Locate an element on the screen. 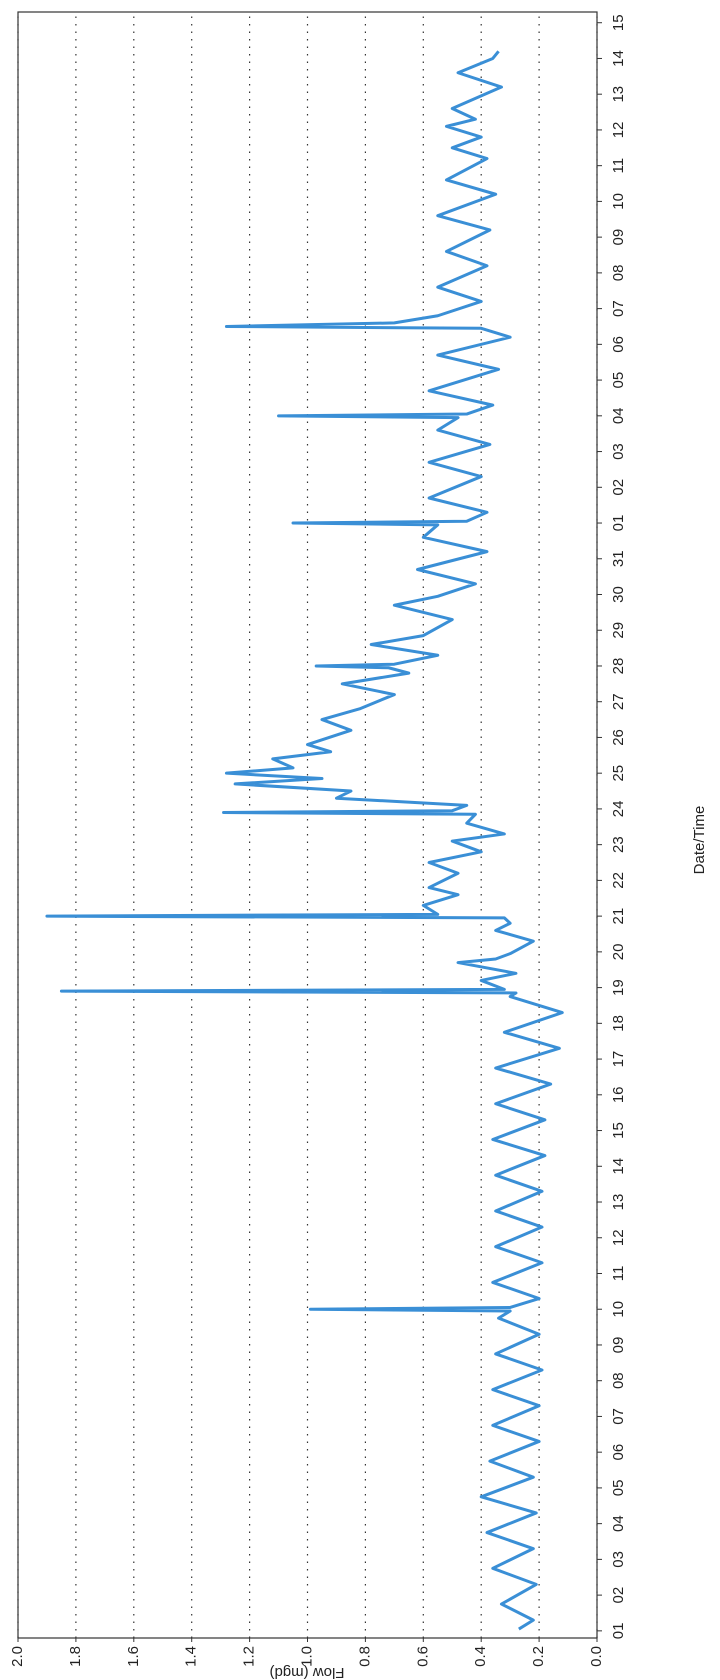 This screenshot has height=1680, width=720. x-tick-label: 16 is located at coordinates (618, 1094).